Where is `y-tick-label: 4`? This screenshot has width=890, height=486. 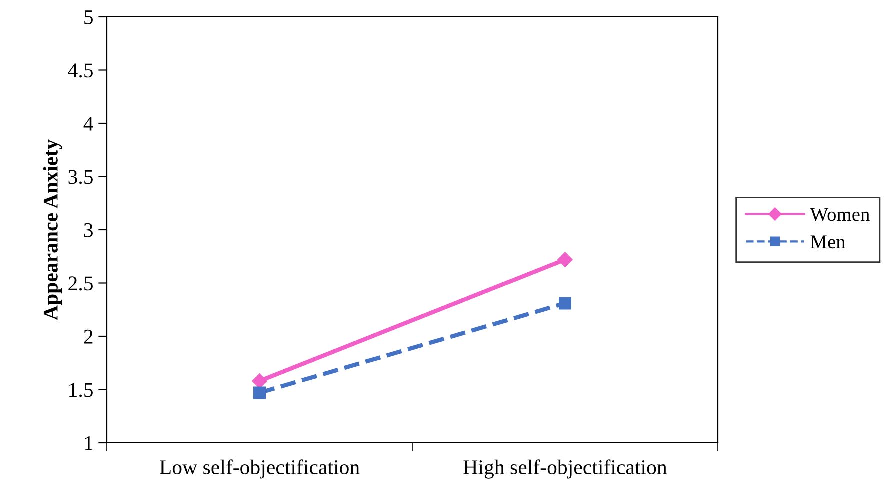 y-tick-label: 4 is located at coordinates (89, 124).